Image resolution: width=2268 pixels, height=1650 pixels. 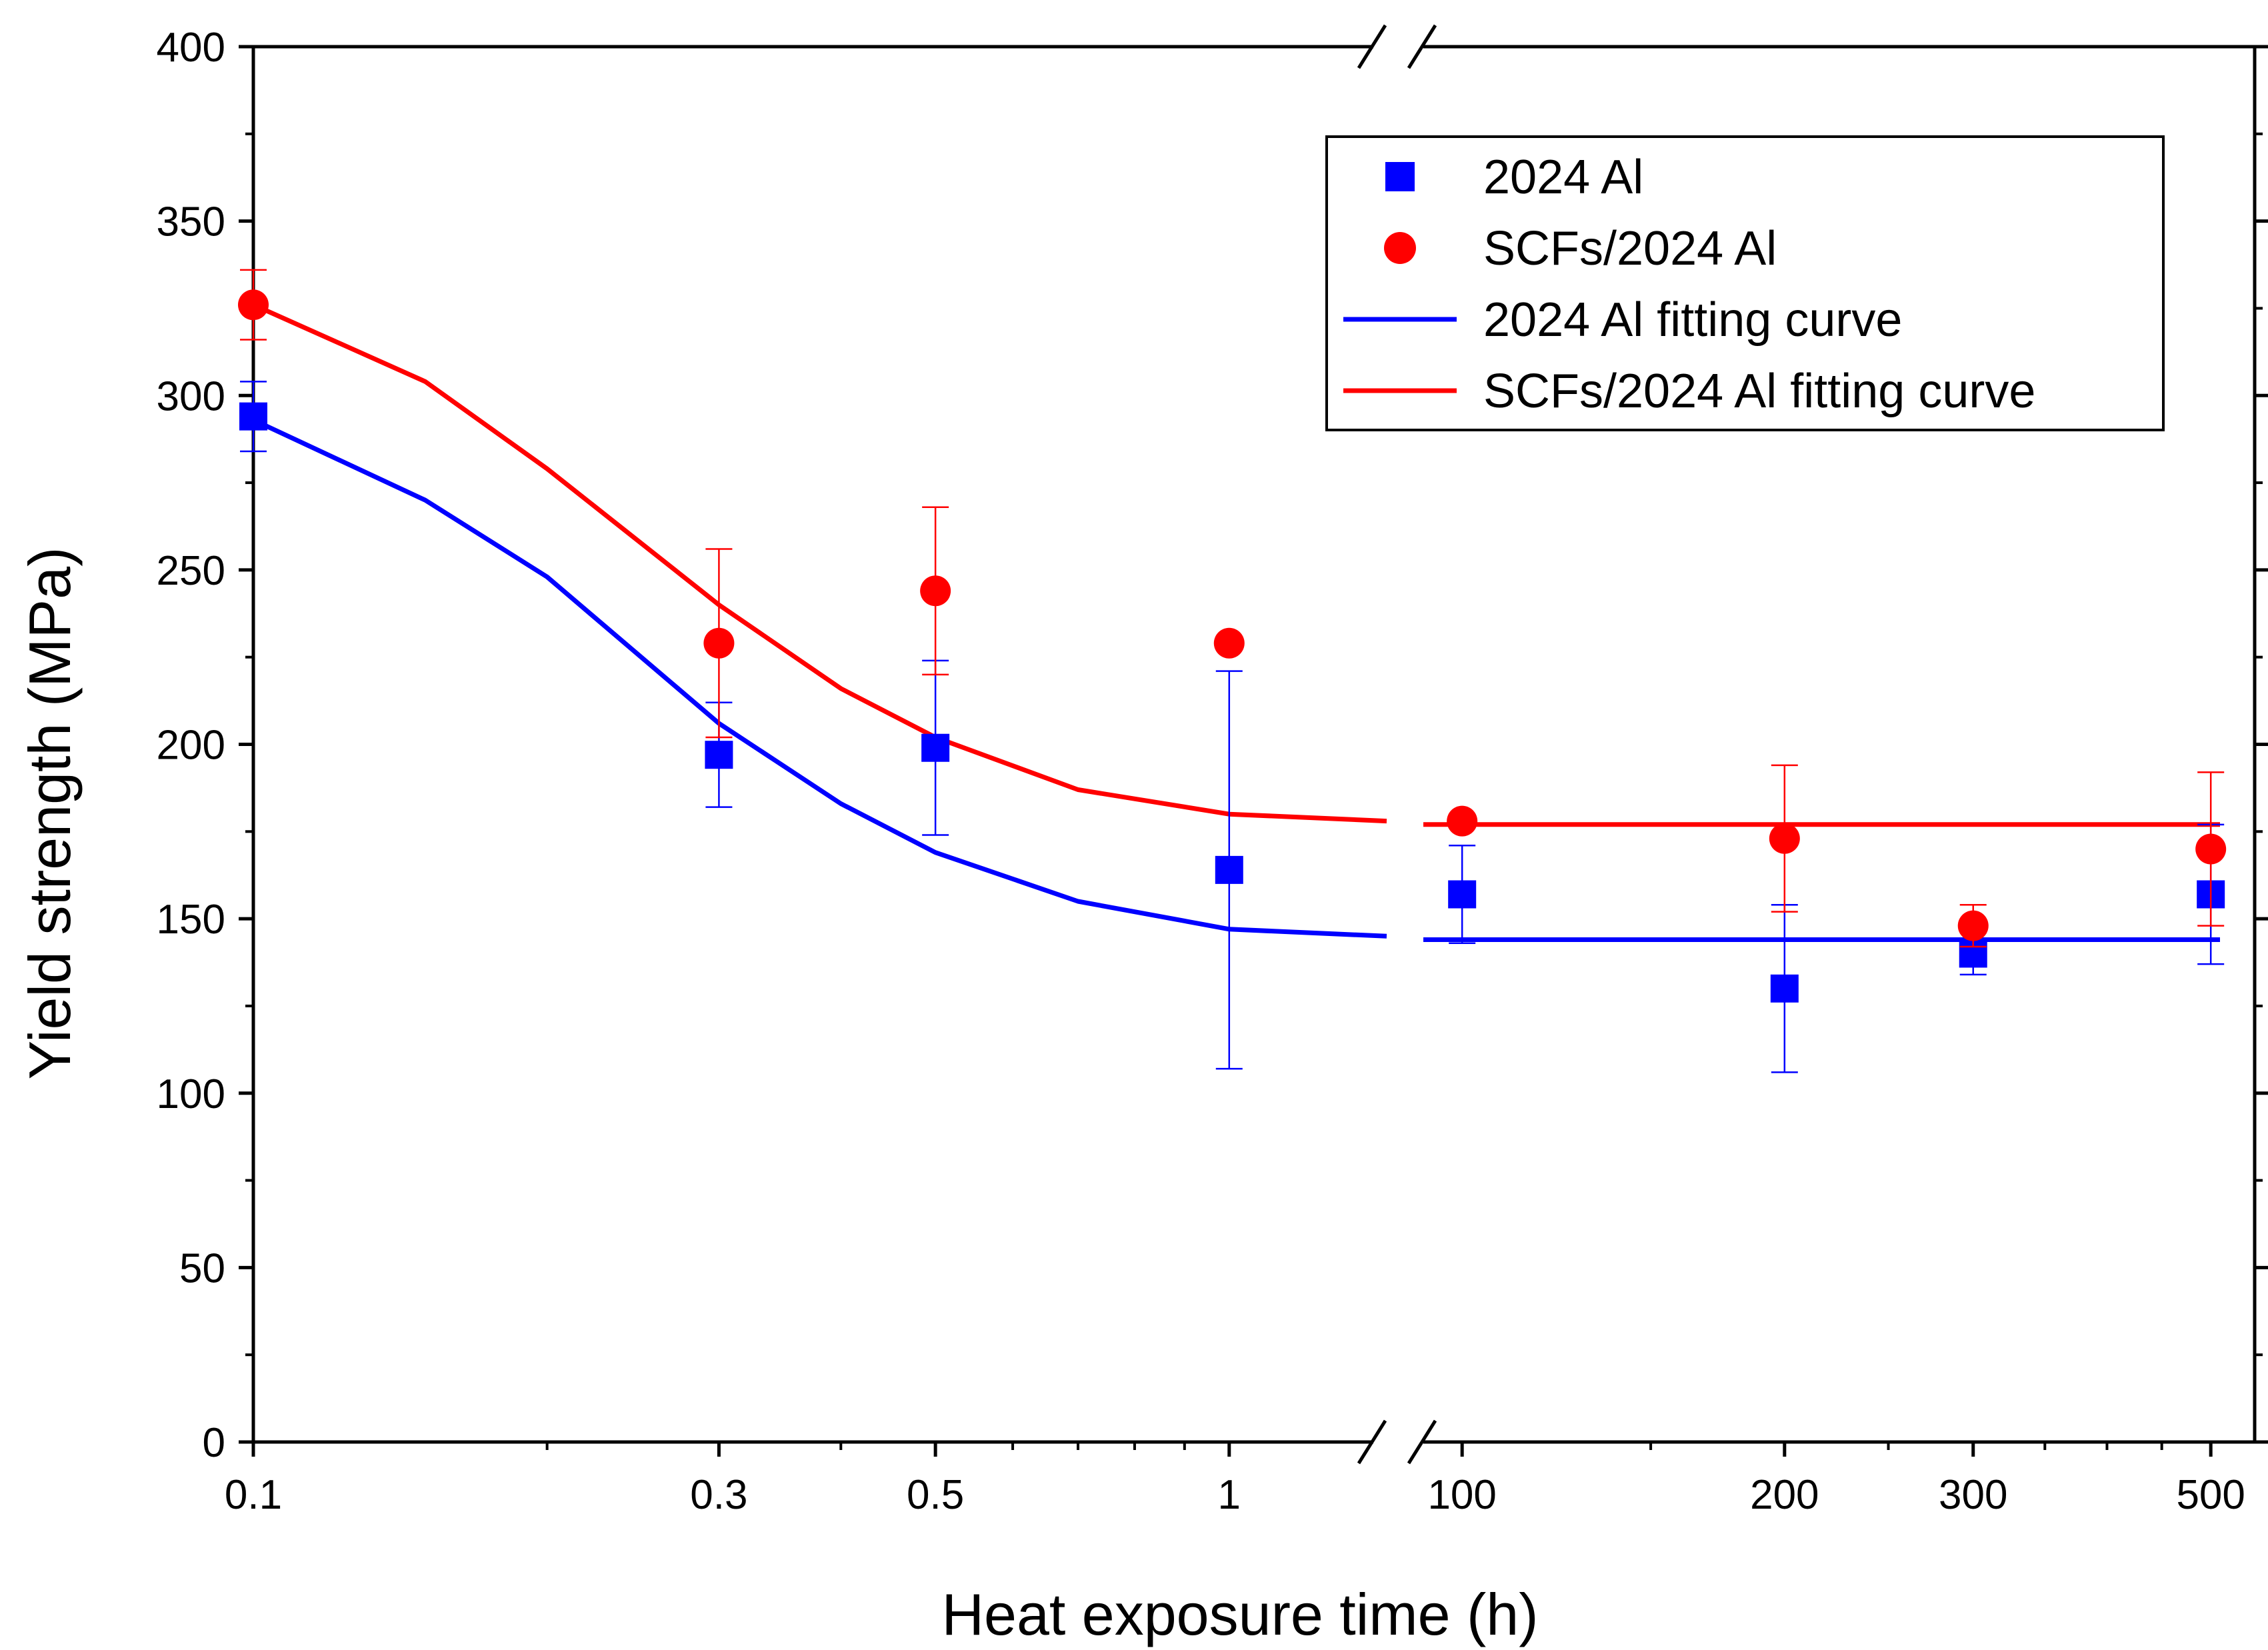 I want to click on legend-box, so click(x=1745, y=283).